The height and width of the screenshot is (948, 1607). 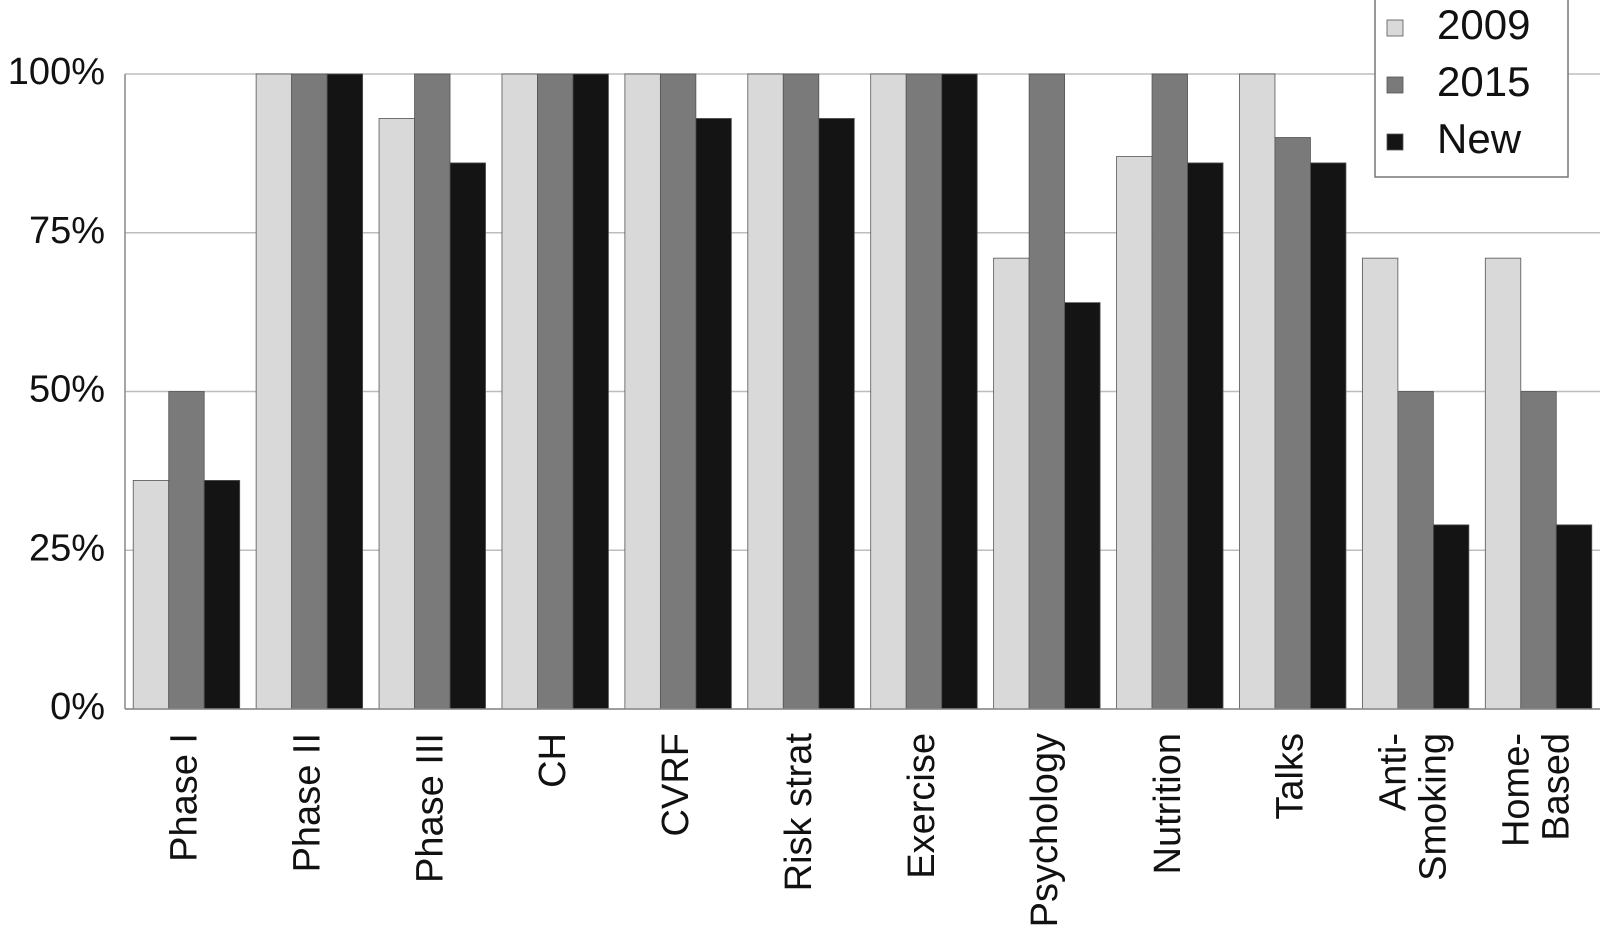 I want to click on x-tick-label: CVRF, so click(x=676, y=784).